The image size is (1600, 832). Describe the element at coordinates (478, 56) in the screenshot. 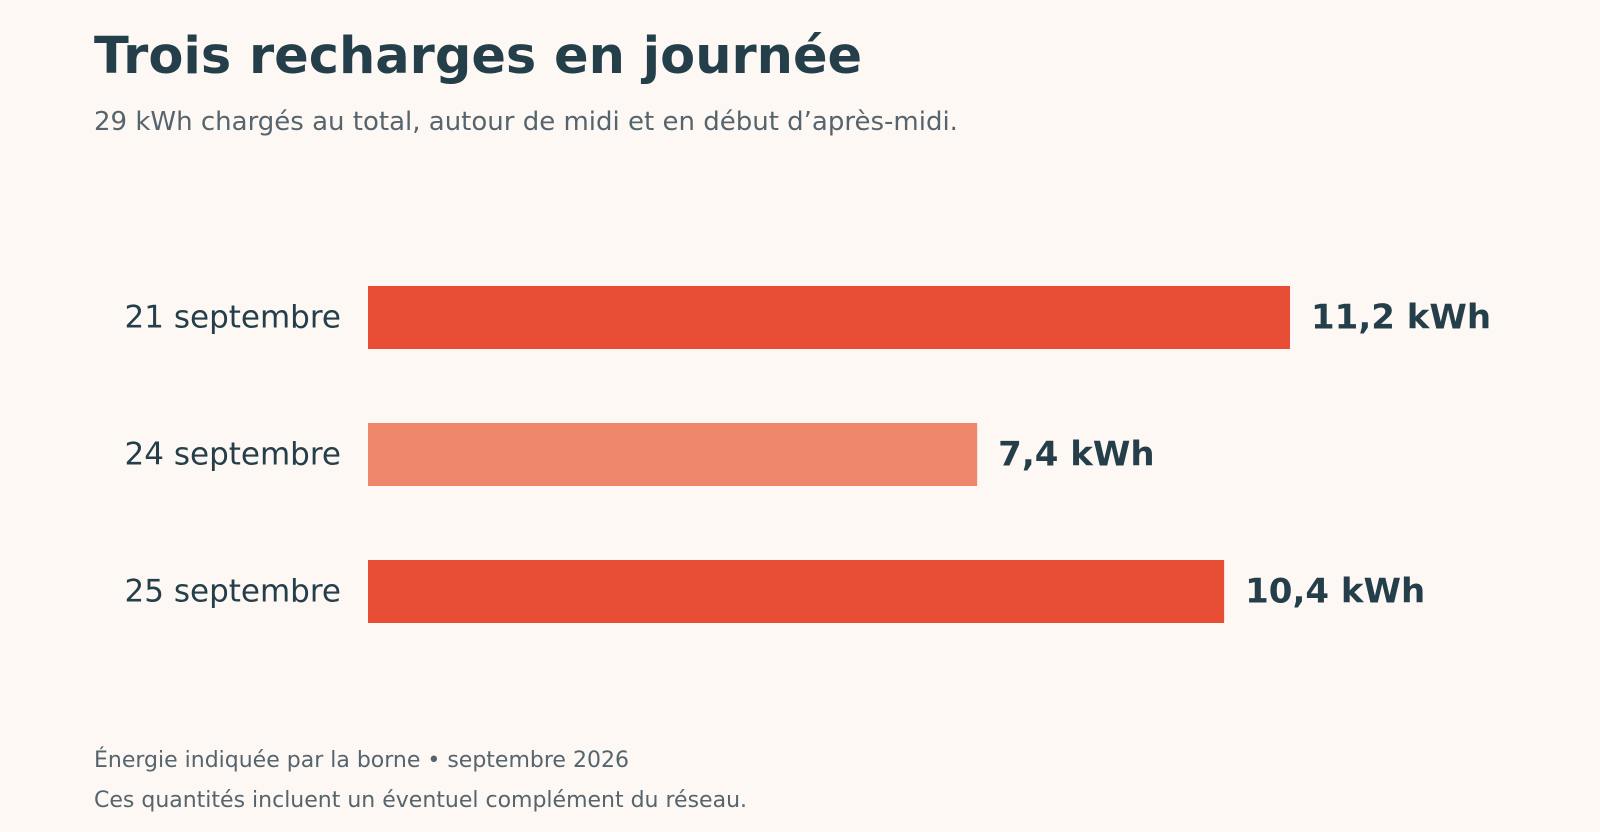

I see `chart-title: Trois recharges en journée` at that location.